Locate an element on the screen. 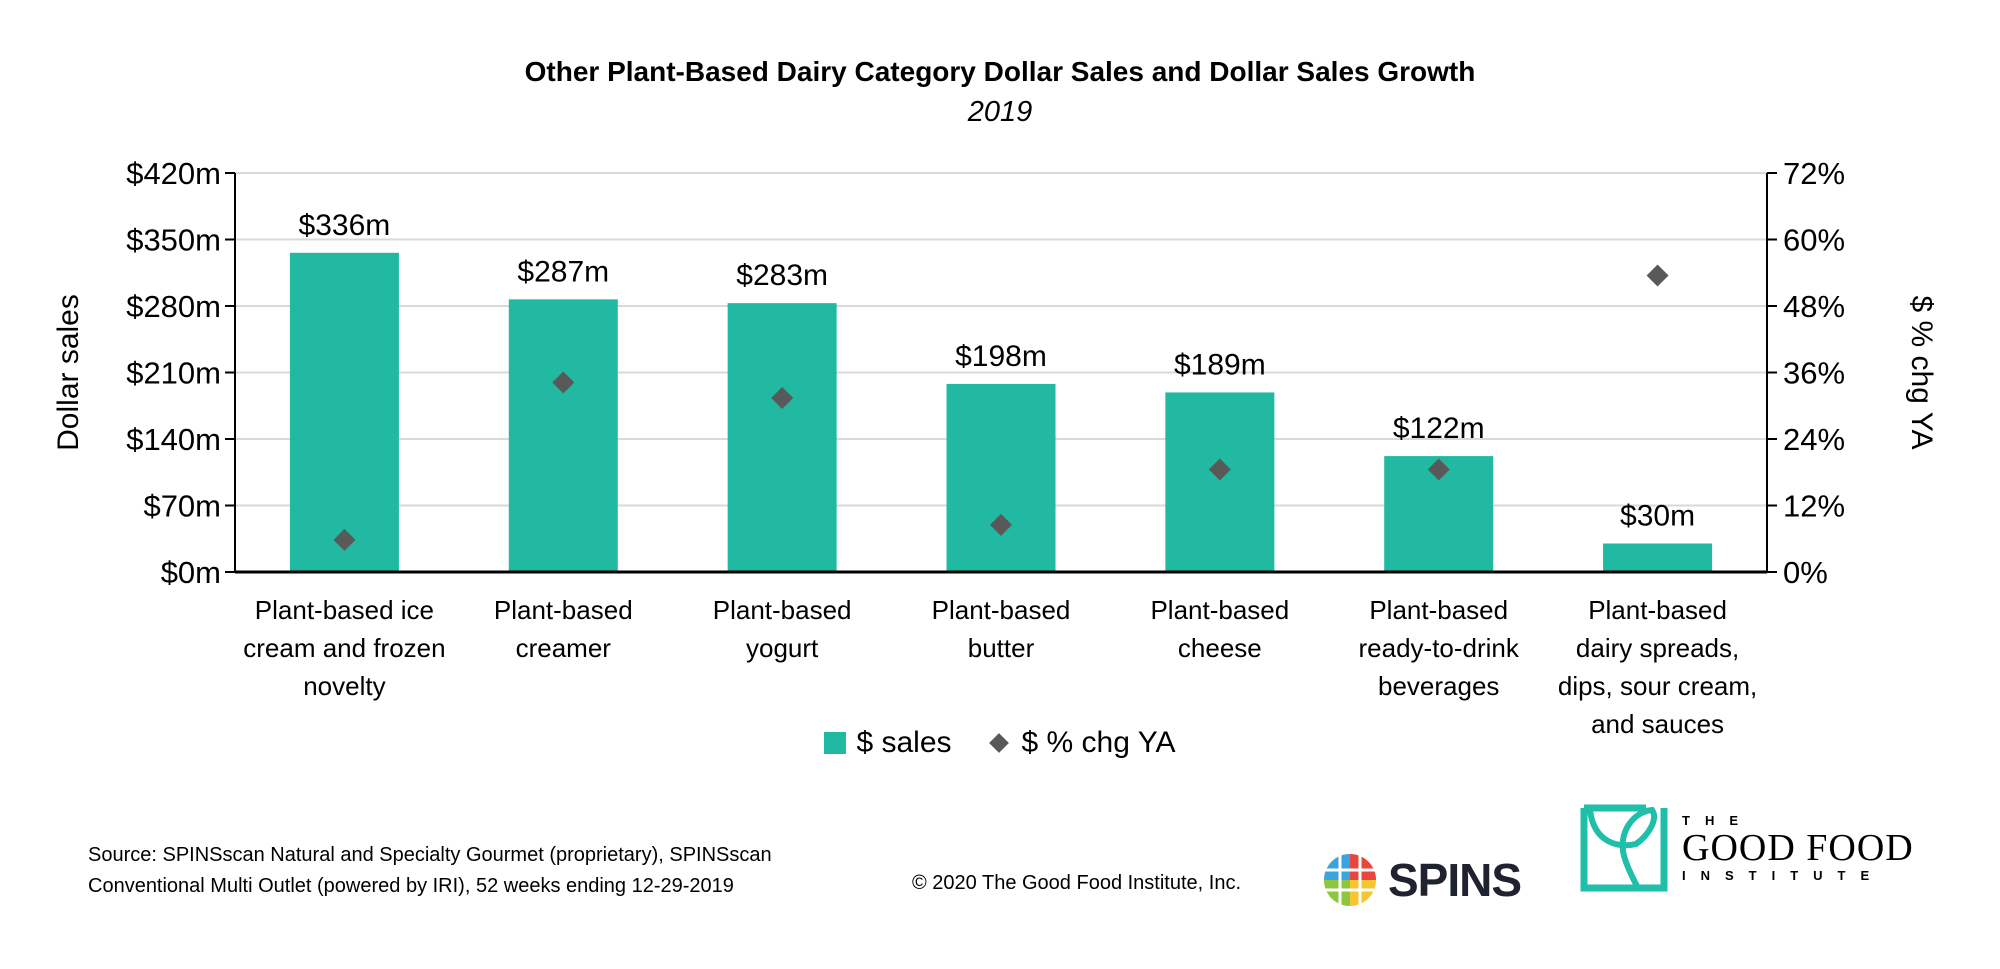 This screenshot has height=969, width=2000. legend: $ sales $ % chg YA is located at coordinates (1000, 743).